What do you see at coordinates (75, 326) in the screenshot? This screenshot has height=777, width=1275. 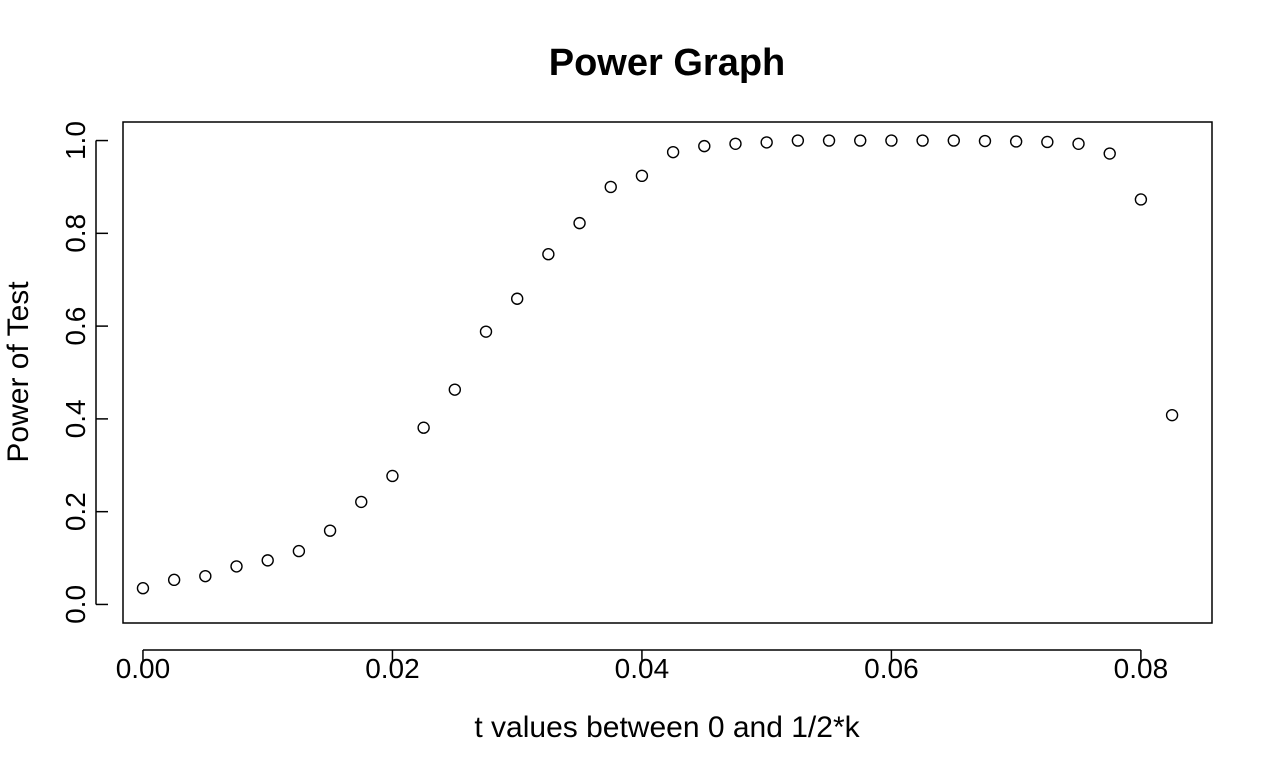 I see `y-tick-label: 0.6` at bounding box center [75, 326].